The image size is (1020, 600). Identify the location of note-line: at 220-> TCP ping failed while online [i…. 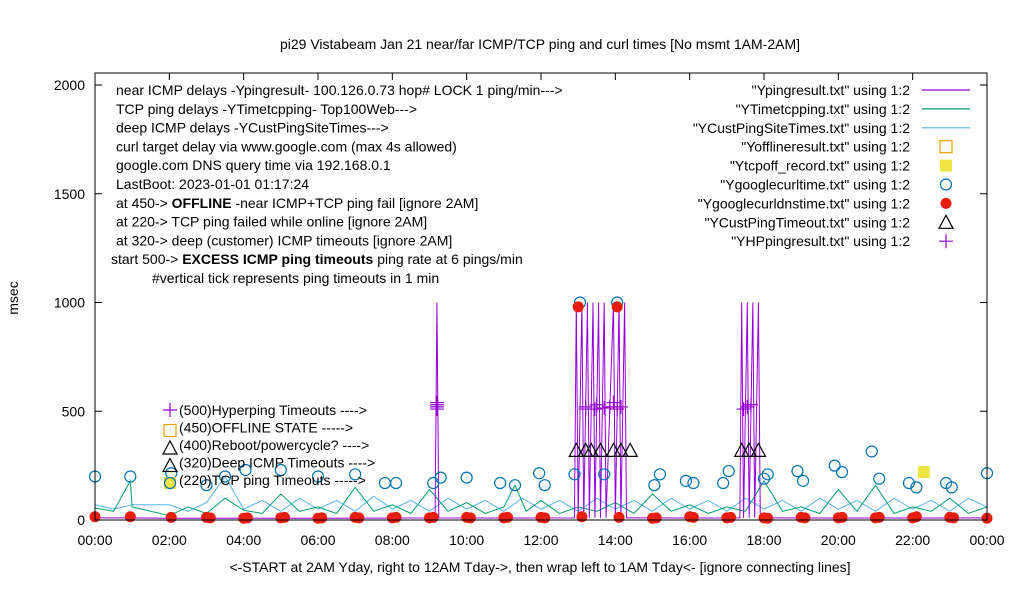
(271, 222).